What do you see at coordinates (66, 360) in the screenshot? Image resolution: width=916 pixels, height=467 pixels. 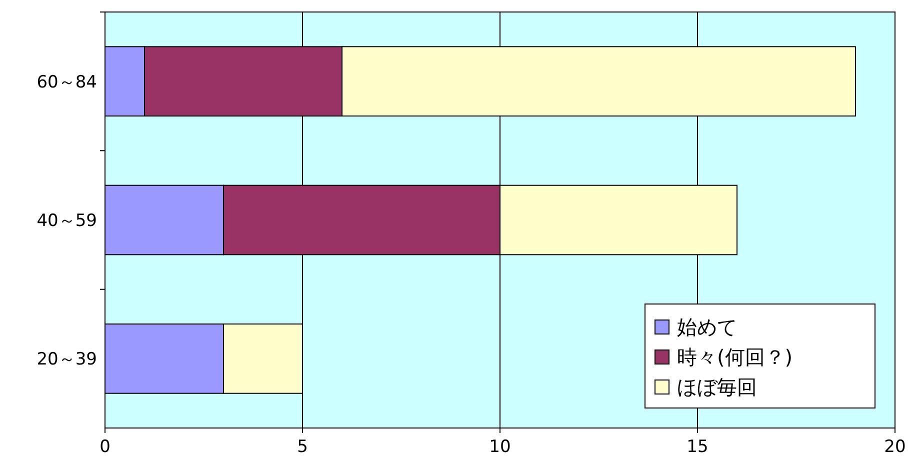 I see `y-tick-label: 20～39` at bounding box center [66, 360].